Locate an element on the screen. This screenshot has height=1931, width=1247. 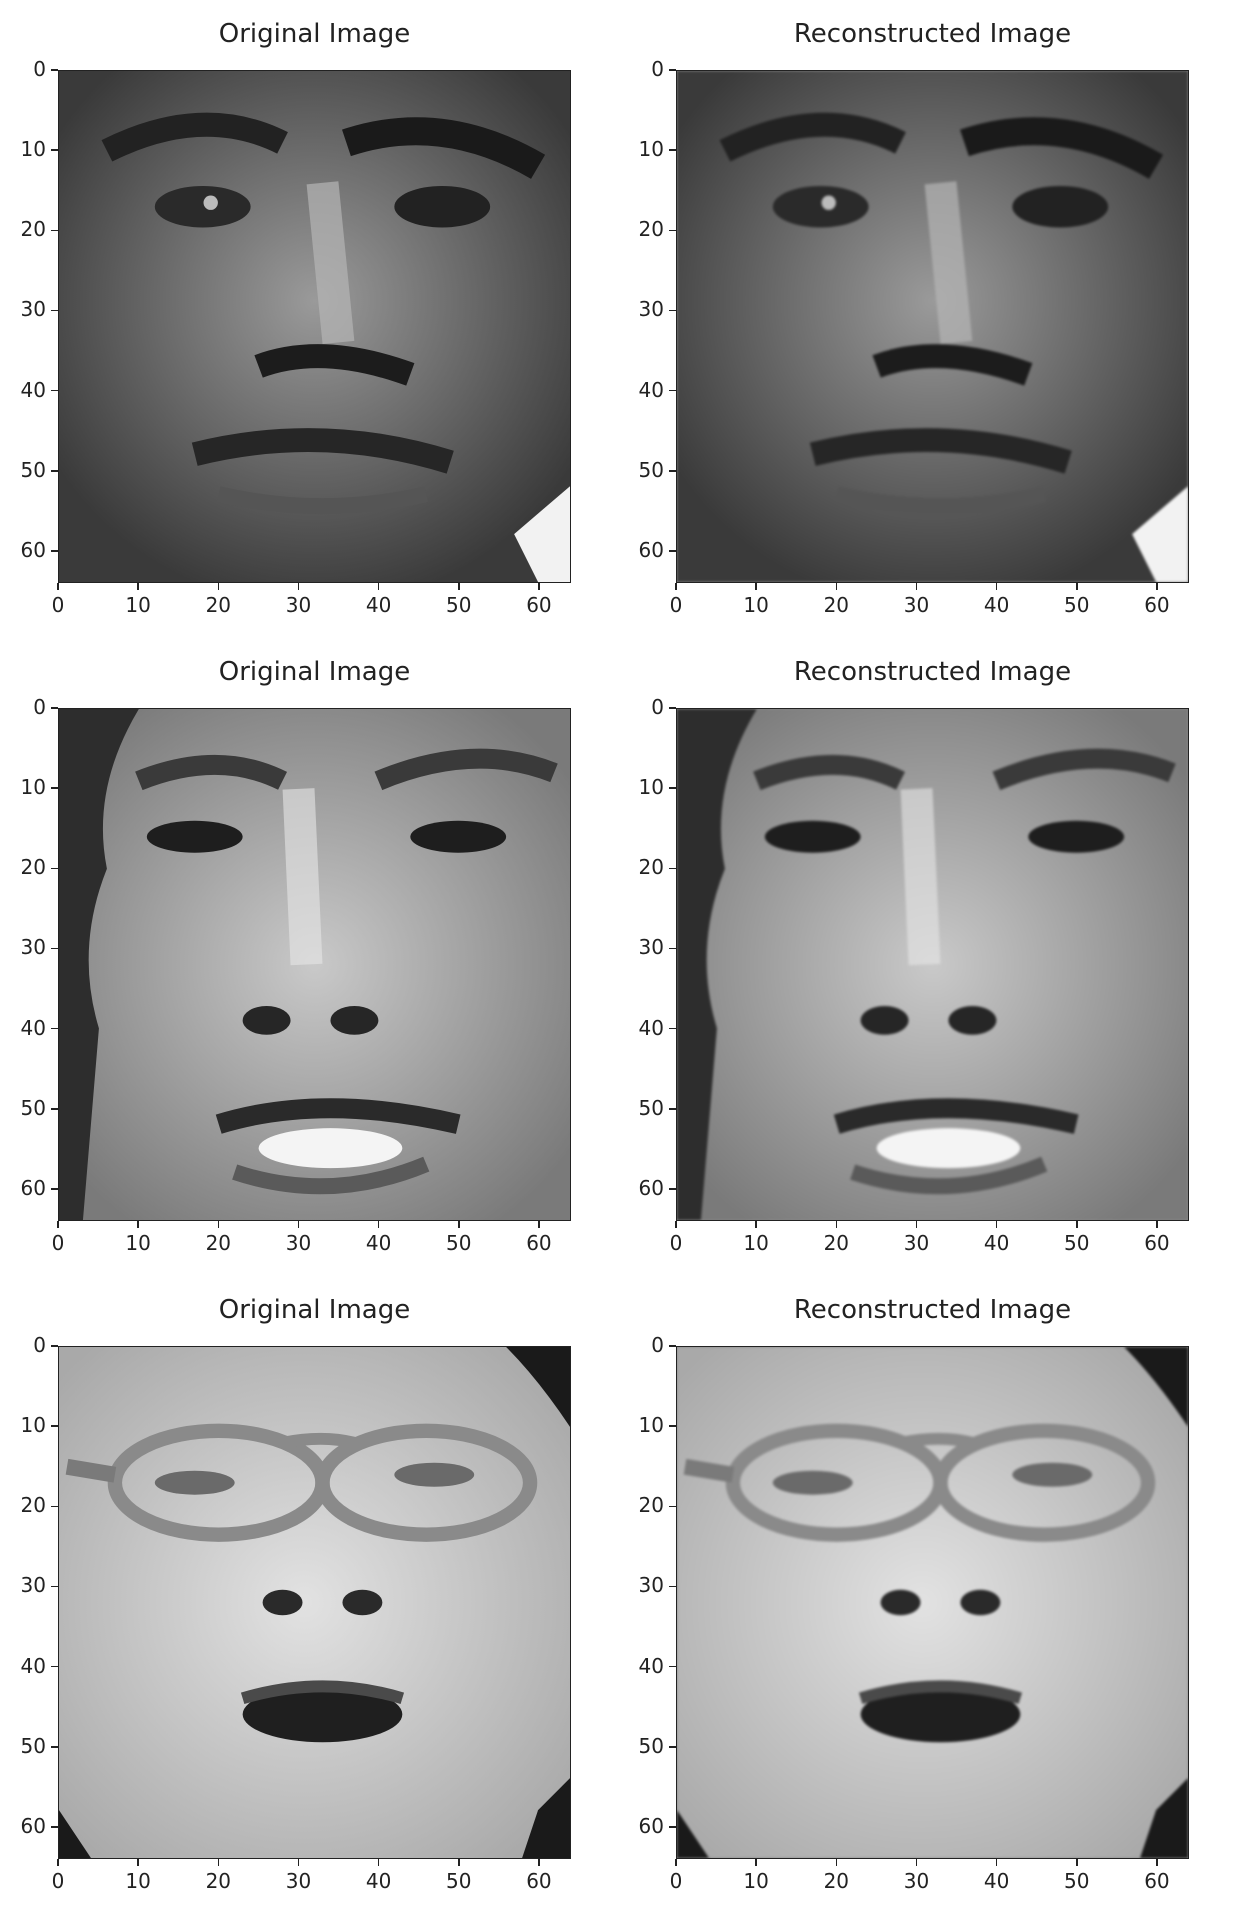
face-3-reconstructed-image is located at coordinates (932, 1602).